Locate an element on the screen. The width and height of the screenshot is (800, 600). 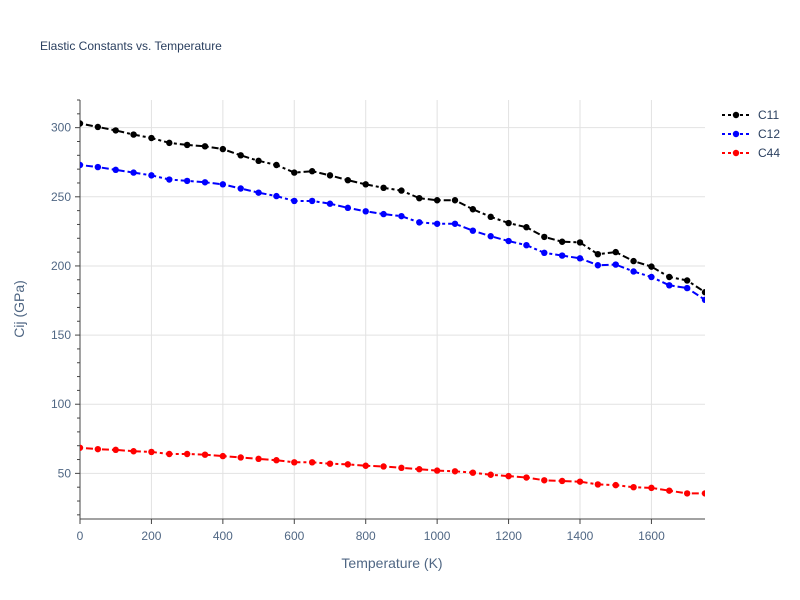
legend-item-c11: C11 is located at coordinates (750, 115).